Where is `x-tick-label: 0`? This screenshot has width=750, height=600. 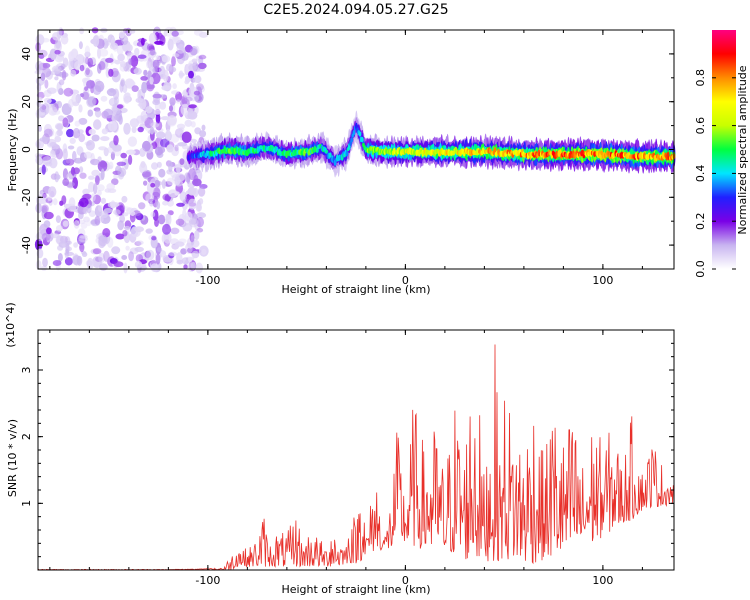
x-tick-label: 0 is located at coordinates (405, 580).